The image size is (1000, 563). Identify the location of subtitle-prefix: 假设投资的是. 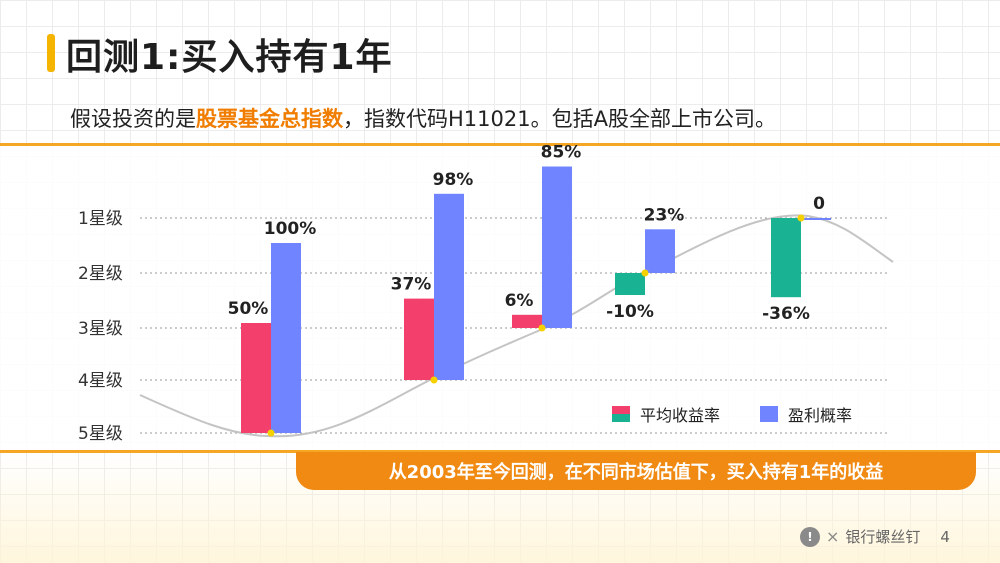
(133, 119).